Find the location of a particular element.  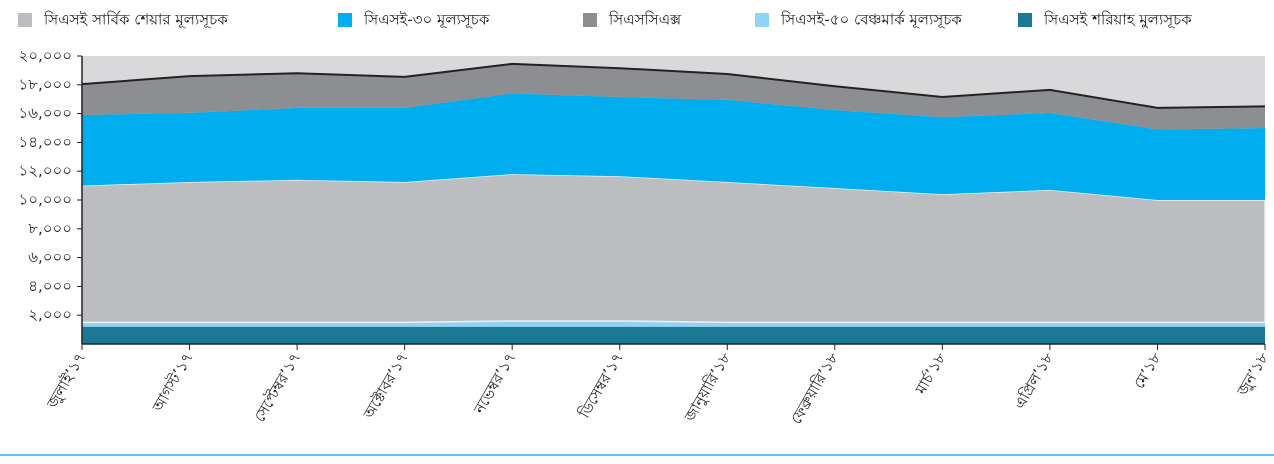

x-tick-label: এপ্রিল’১৮ is located at coordinates (1034, 380).